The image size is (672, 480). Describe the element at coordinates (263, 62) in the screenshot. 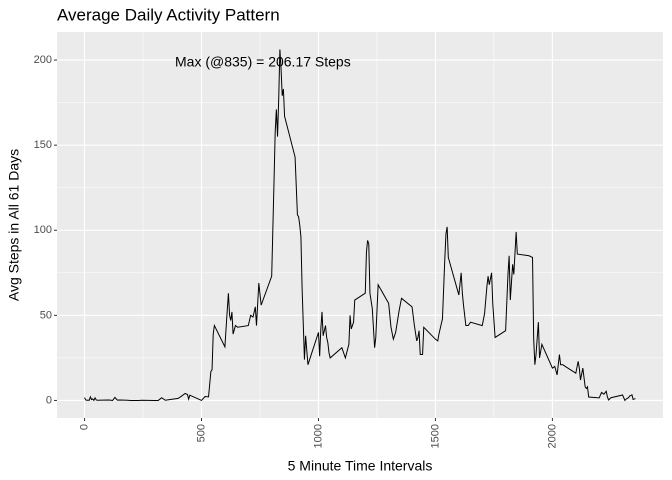

I see `annotation: Max (@835) = 206.17 Steps` at that location.